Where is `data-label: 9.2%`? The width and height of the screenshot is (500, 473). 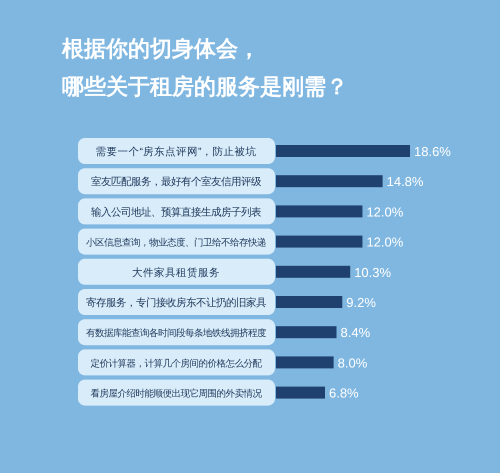 data-label: 9.2% is located at coordinates (361, 302).